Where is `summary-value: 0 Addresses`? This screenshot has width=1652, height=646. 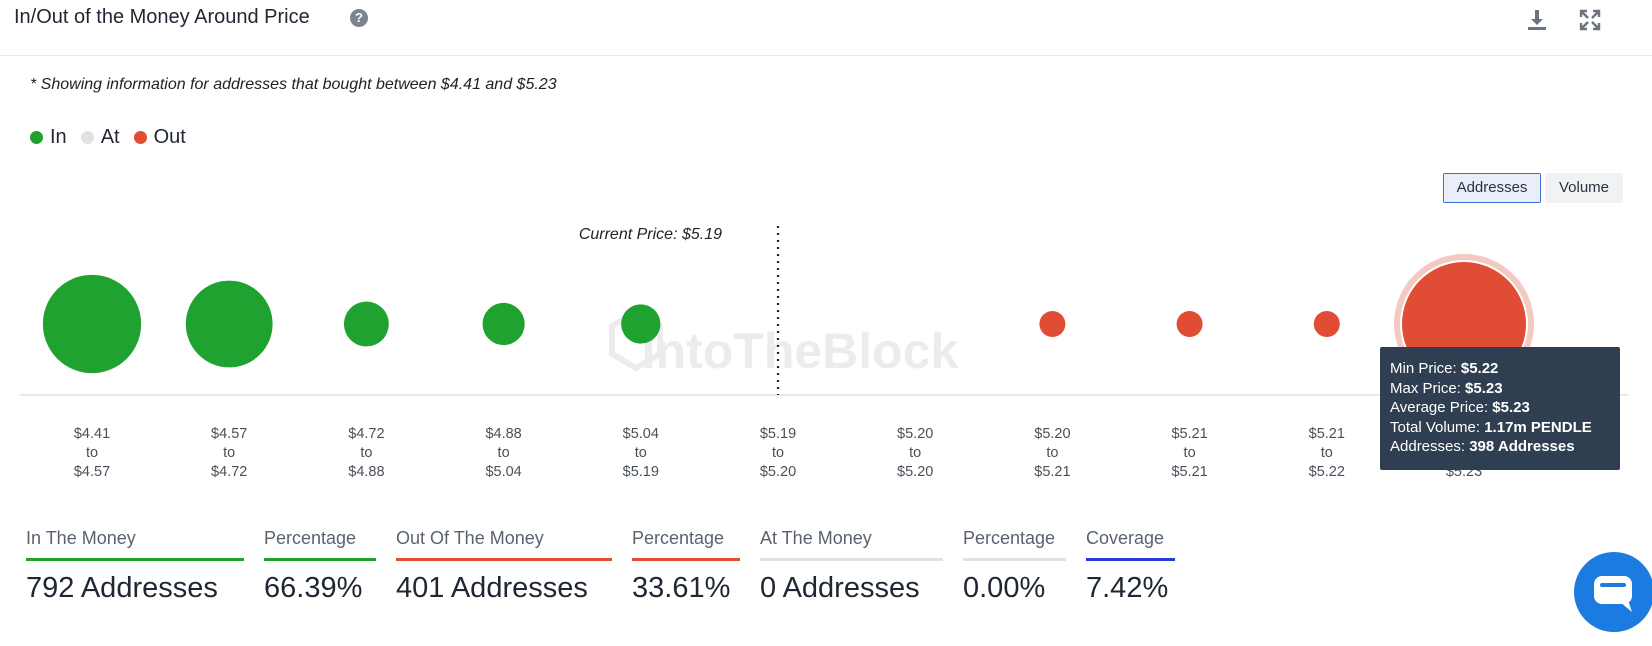 summary-value: 0 Addresses is located at coordinates (840, 588).